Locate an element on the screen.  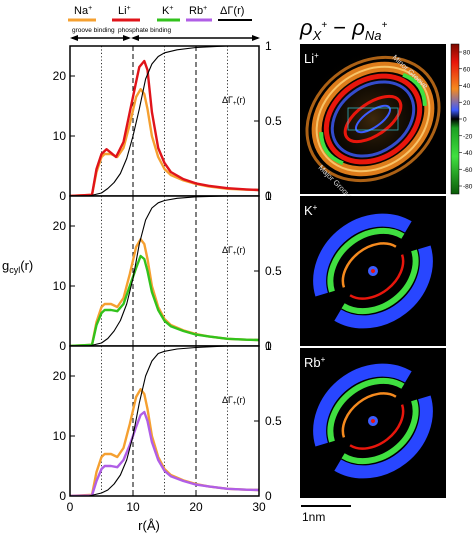
colorbar-ticks: 80 60 40 20 0 -20 -40 -60 -80 is located at coordinates (466, 120).